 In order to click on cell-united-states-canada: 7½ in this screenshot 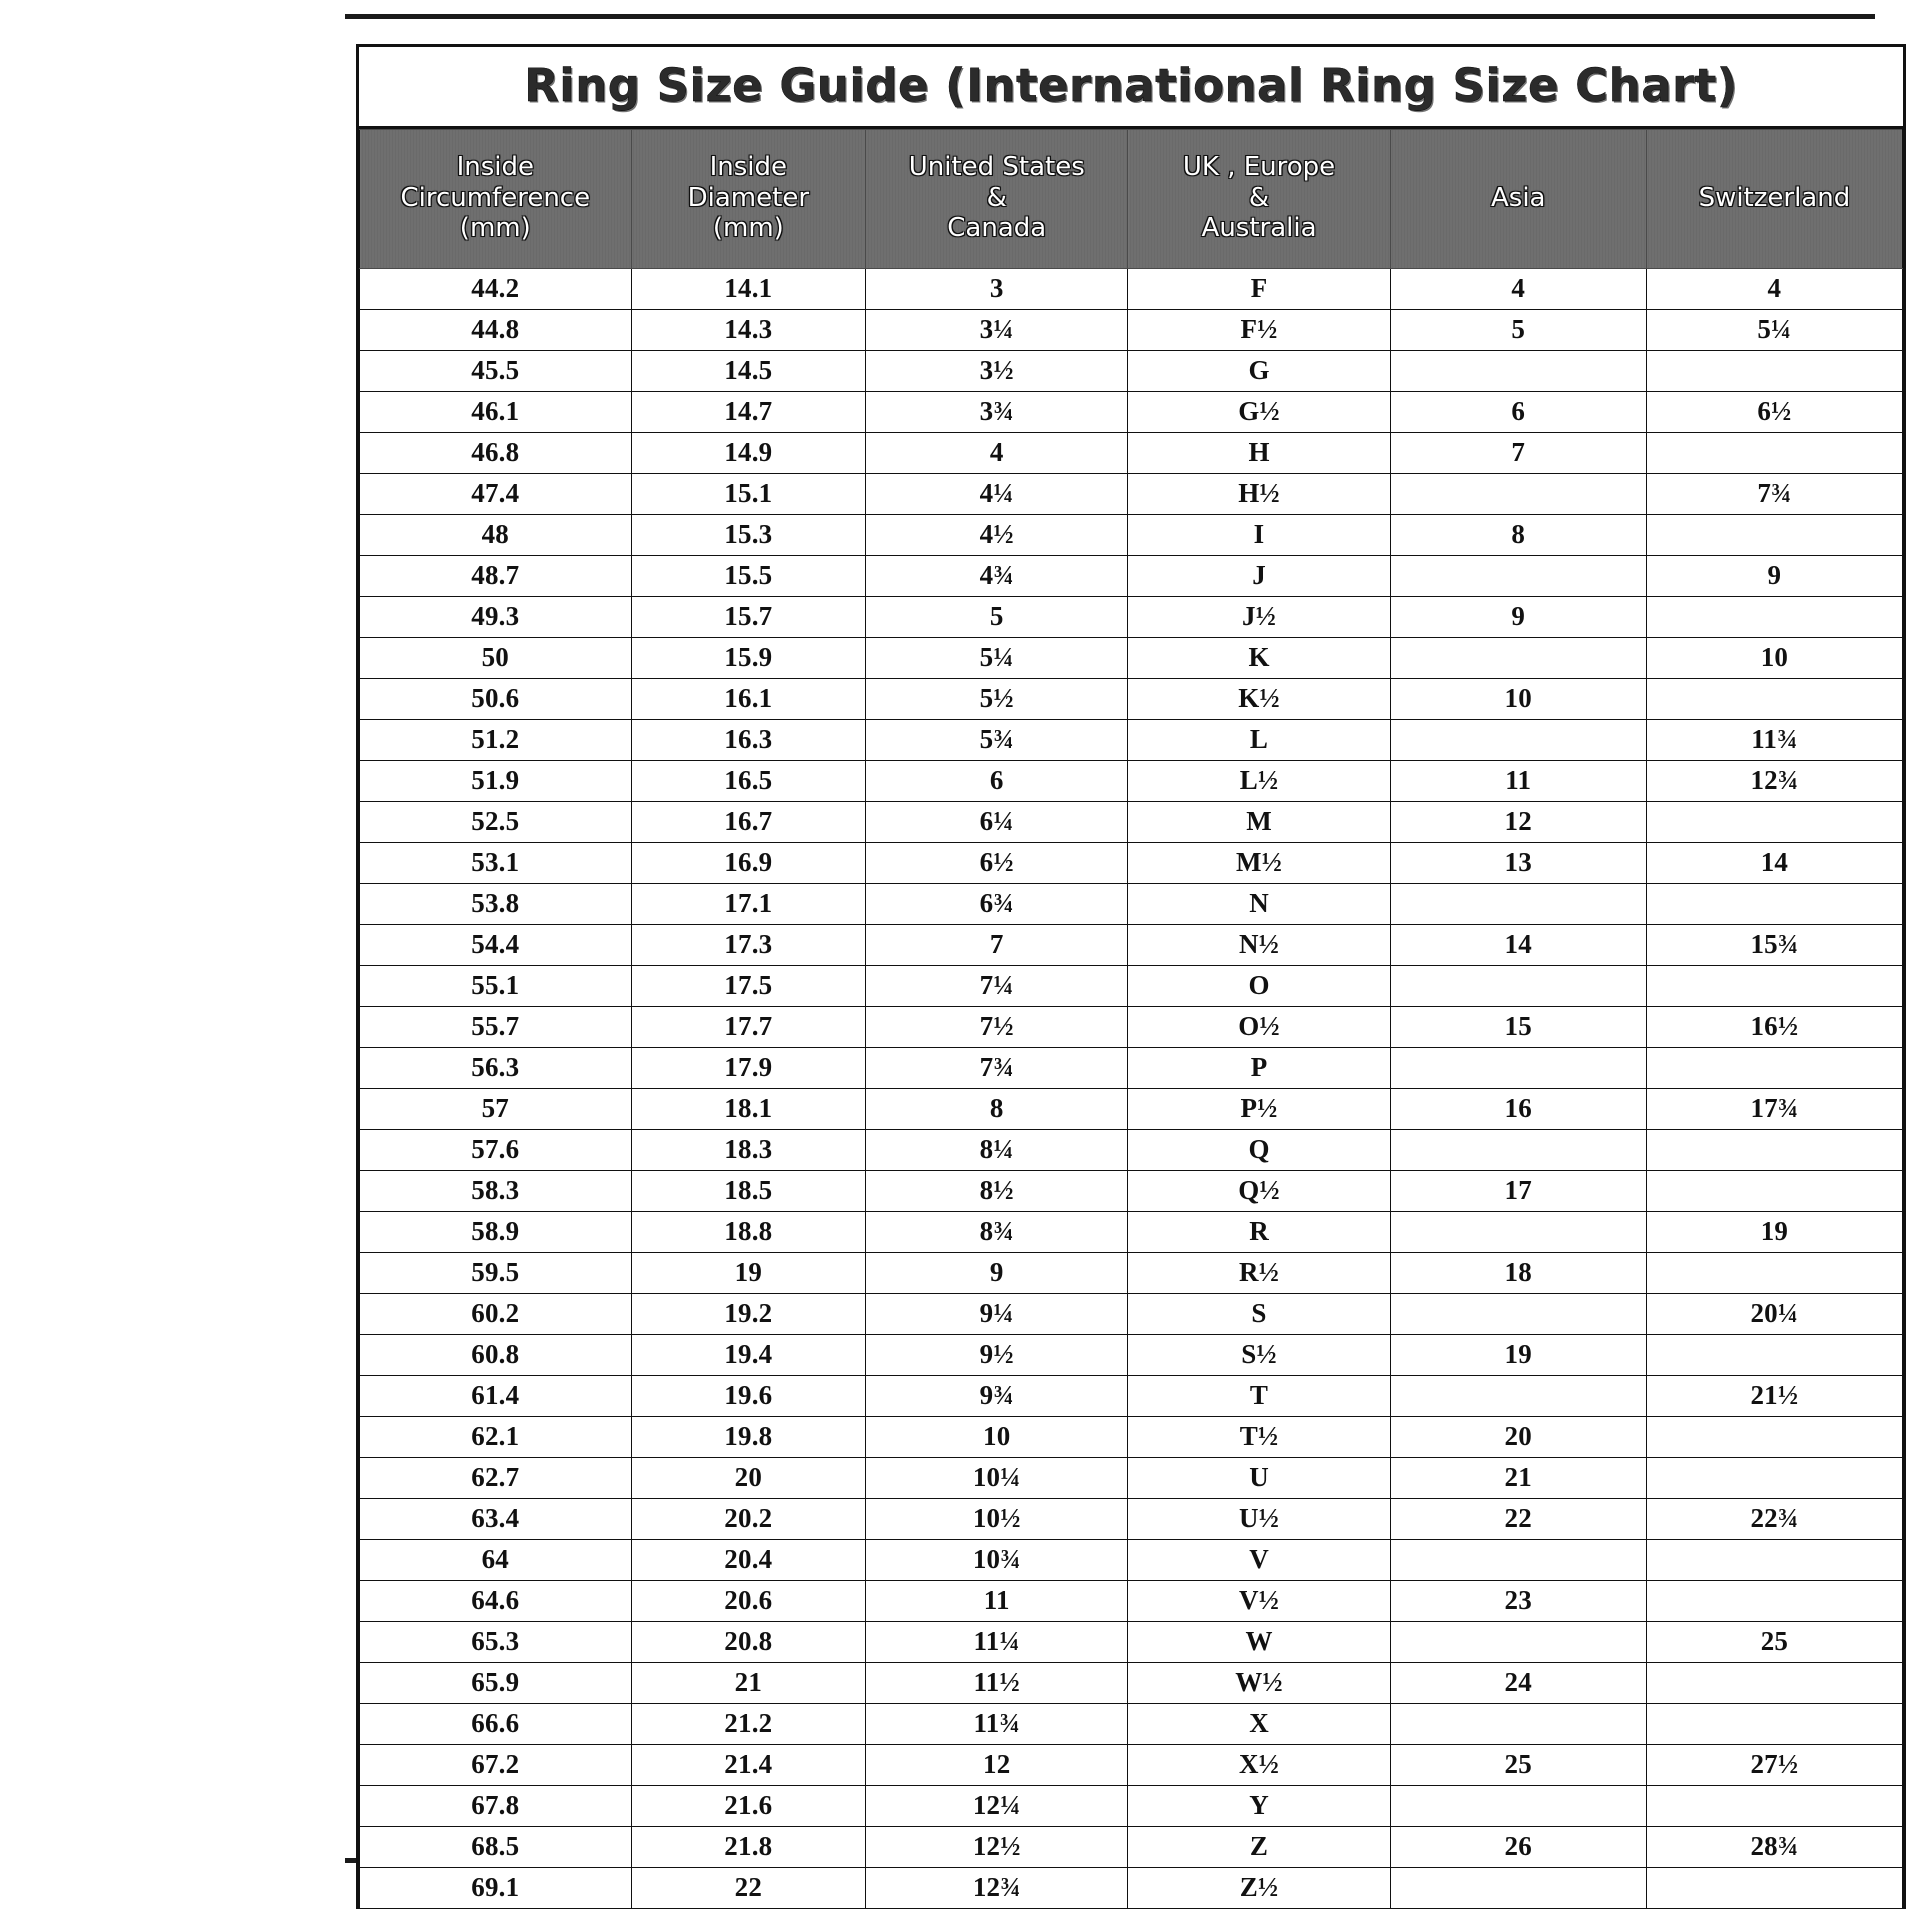, I will do `click(997, 1027)`.